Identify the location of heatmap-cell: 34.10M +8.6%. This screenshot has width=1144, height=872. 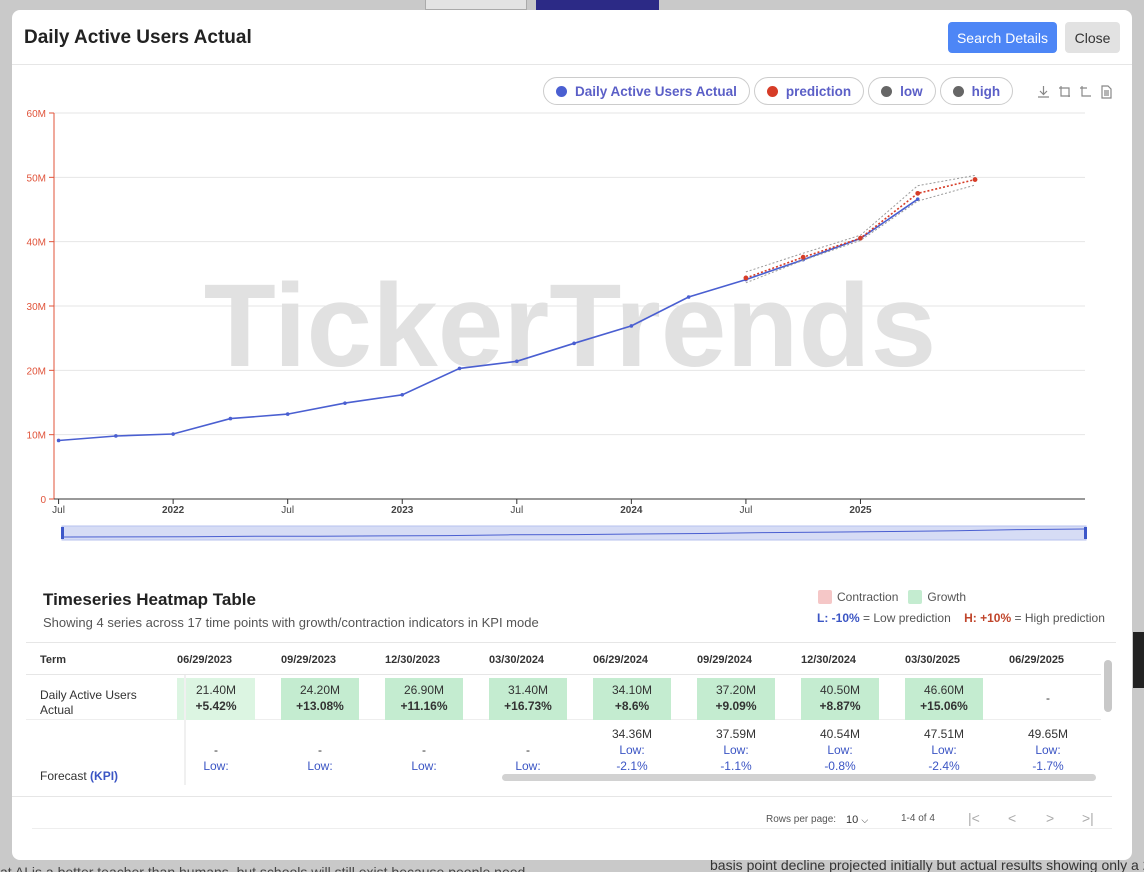
(632, 699).